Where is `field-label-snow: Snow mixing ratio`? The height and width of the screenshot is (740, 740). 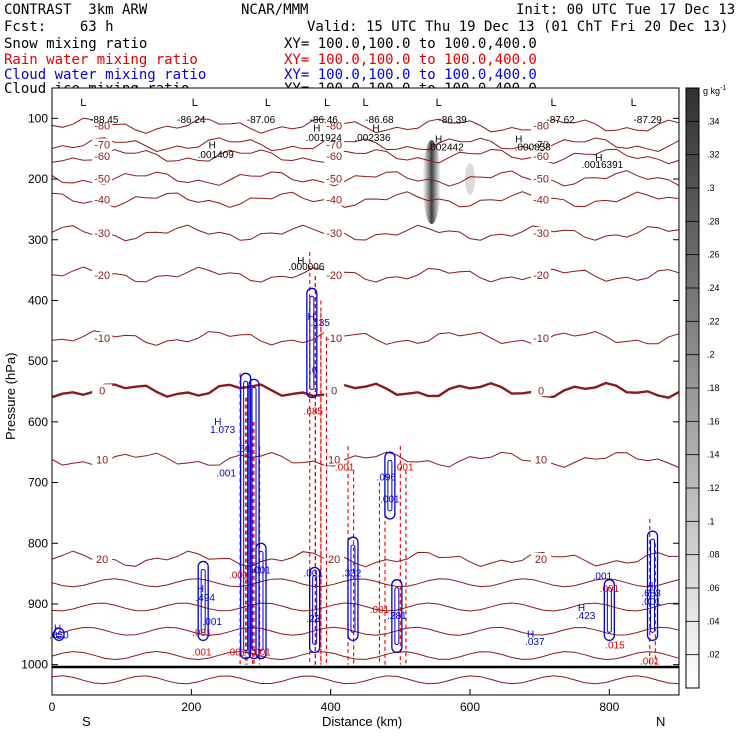 field-label-snow: Snow mixing ratio is located at coordinates (76, 44).